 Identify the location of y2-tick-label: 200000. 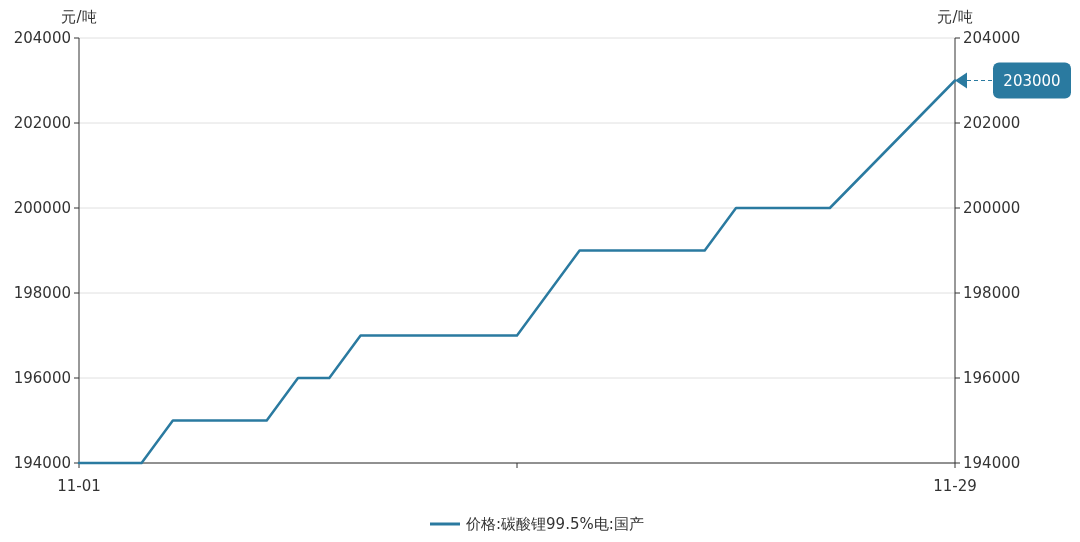
(992, 208).